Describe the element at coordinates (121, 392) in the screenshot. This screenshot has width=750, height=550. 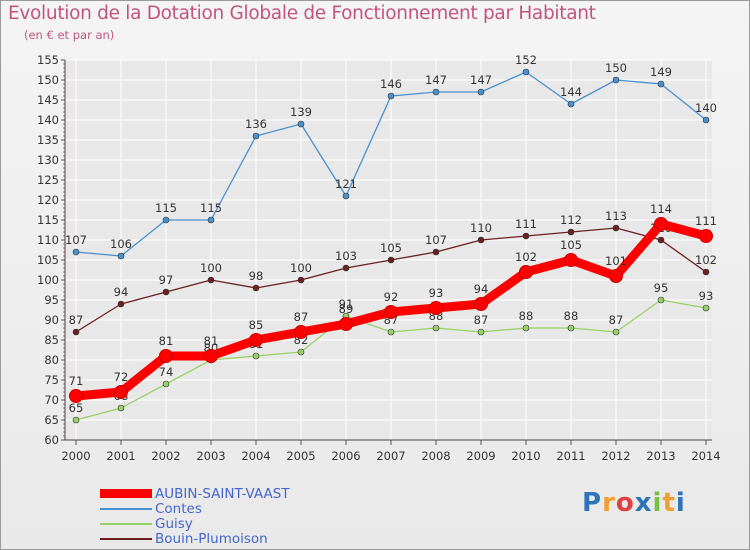
I see `data-point-aubin-saint-vaast-2001` at that location.